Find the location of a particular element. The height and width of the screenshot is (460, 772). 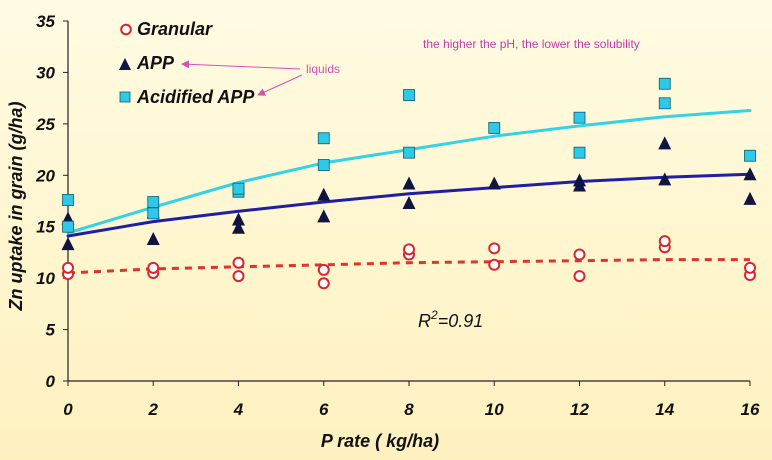

legend-item-app: APP is located at coordinates (147, 63).